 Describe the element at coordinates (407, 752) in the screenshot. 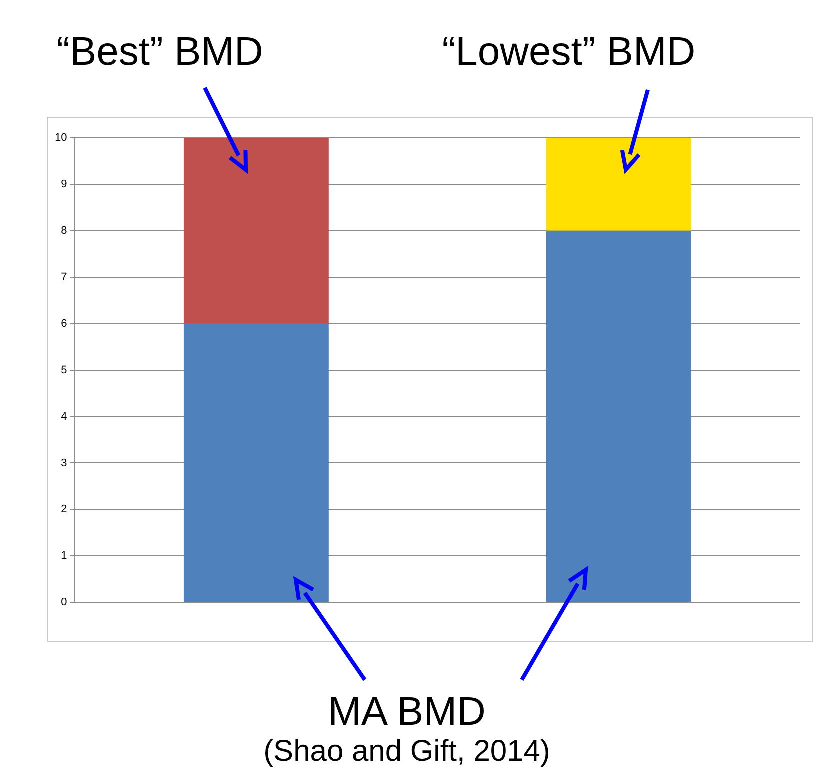

I see `text: (Shao and Gift, 2014)` at that location.